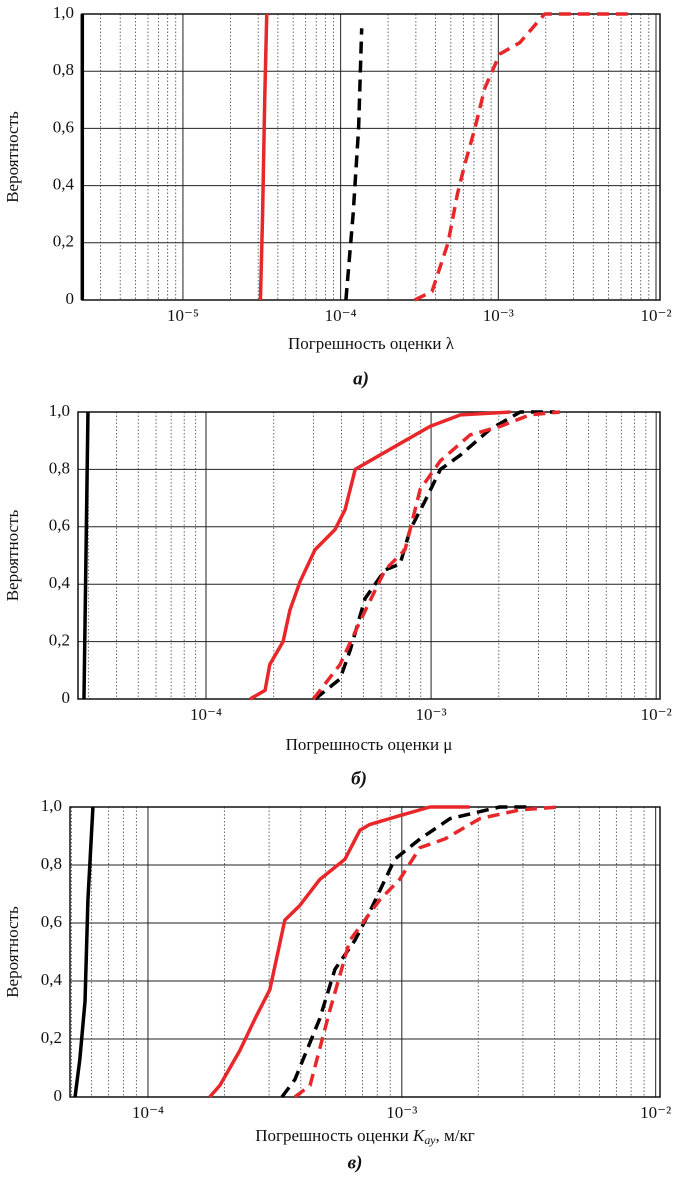  I want to click on panel-caption: а), so click(361, 378).